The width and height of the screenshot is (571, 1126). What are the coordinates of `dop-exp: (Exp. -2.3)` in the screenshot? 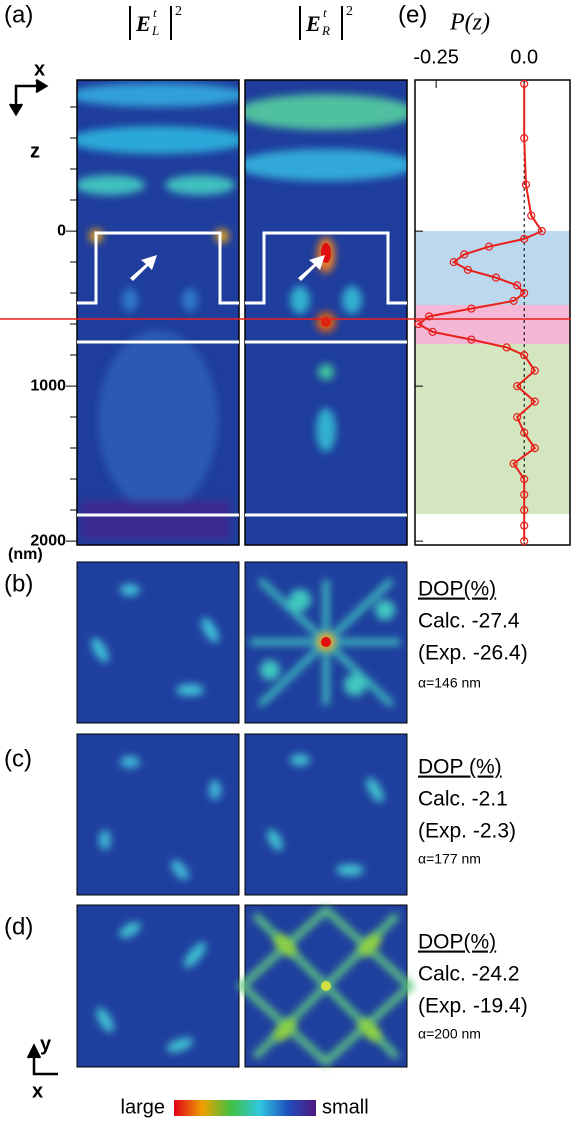 It's located at (467, 831).